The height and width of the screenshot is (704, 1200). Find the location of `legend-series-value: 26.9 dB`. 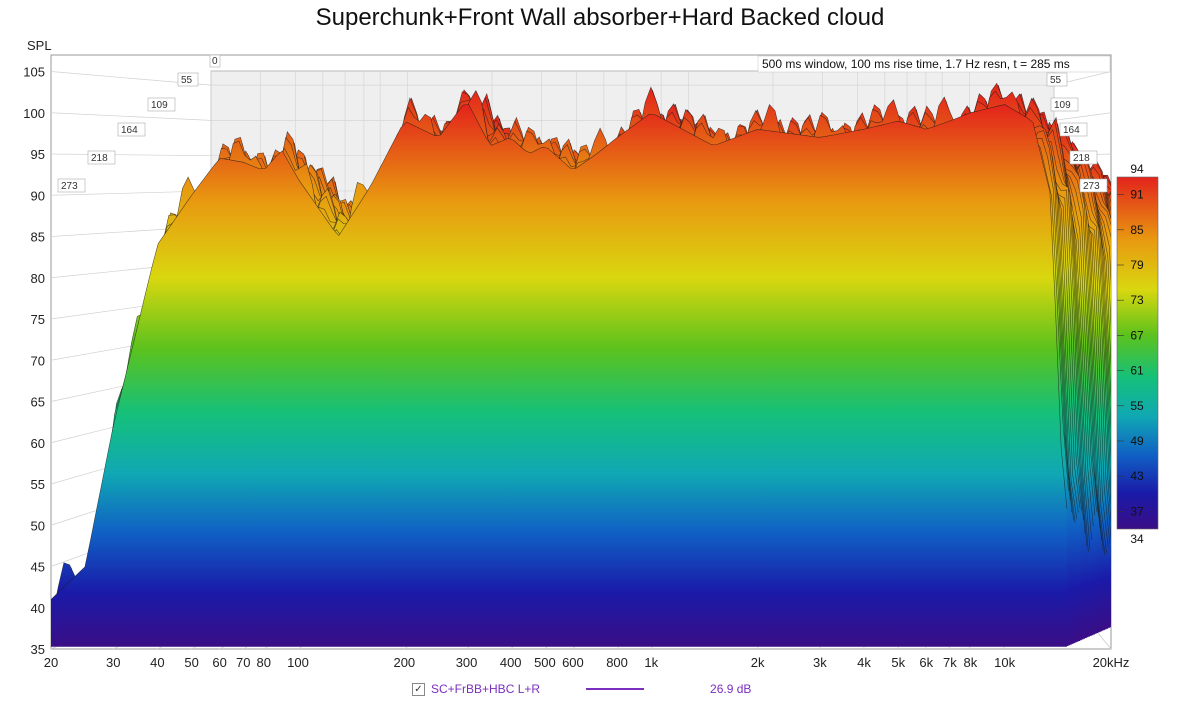

legend-series-value: 26.9 dB is located at coordinates (731, 689).